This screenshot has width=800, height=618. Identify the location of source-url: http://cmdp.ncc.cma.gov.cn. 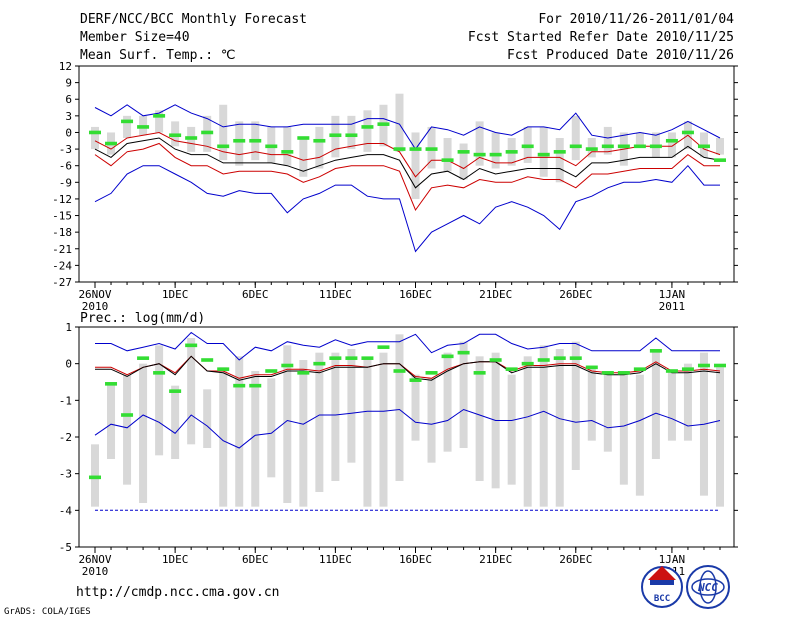
(178, 592).